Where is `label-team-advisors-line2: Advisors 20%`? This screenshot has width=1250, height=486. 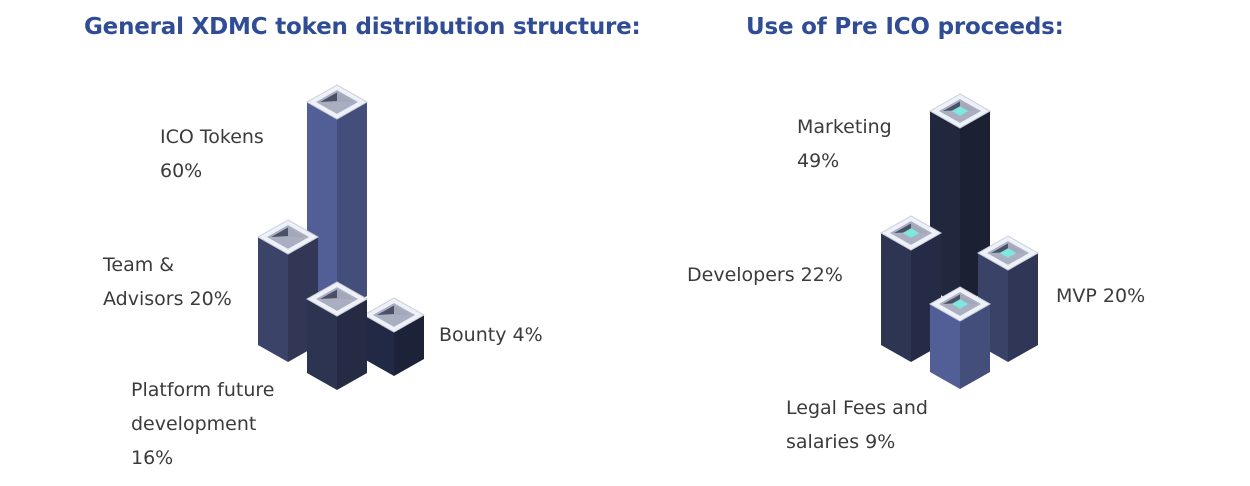 label-team-advisors-line2: Advisors 20% is located at coordinates (167, 299).